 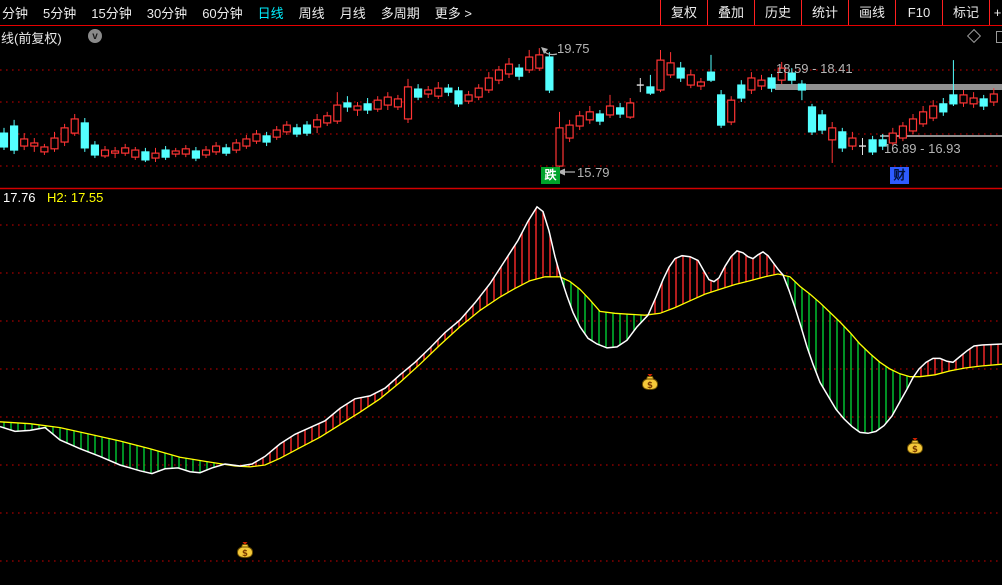 What do you see at coordinates (270, 13) in the screenshot?
I see `tab-daily: 日线` at bounding box center [270, 13].